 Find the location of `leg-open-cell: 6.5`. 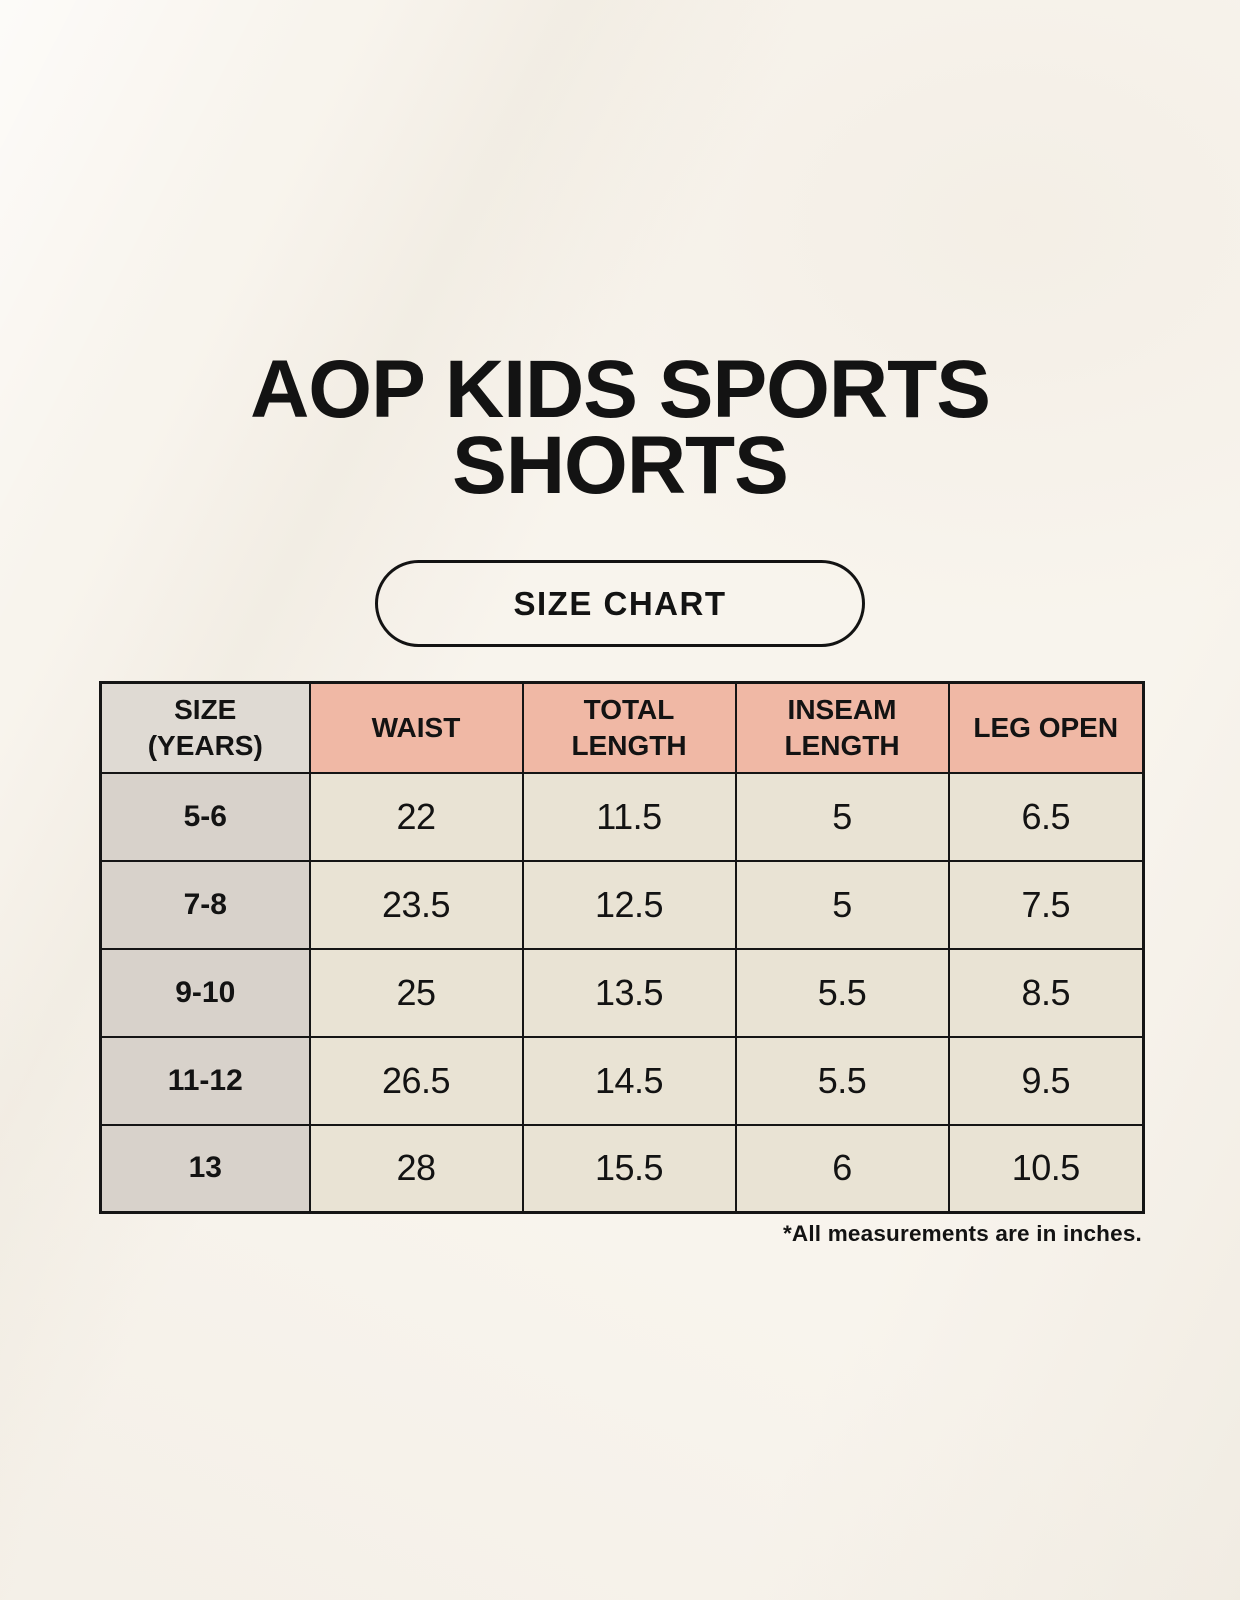

leg-open-cell: 6.5 is located at coordinates (1046, 816).